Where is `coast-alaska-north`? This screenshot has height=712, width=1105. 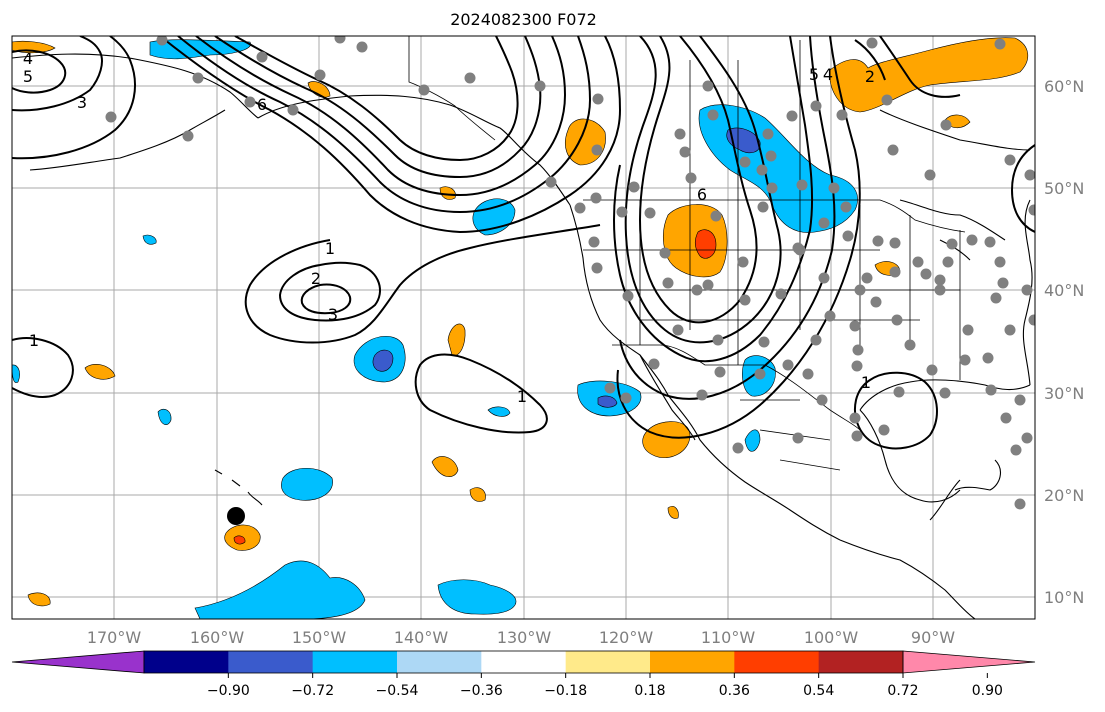
coast-alaska-north is located at coordinates (135, 86).